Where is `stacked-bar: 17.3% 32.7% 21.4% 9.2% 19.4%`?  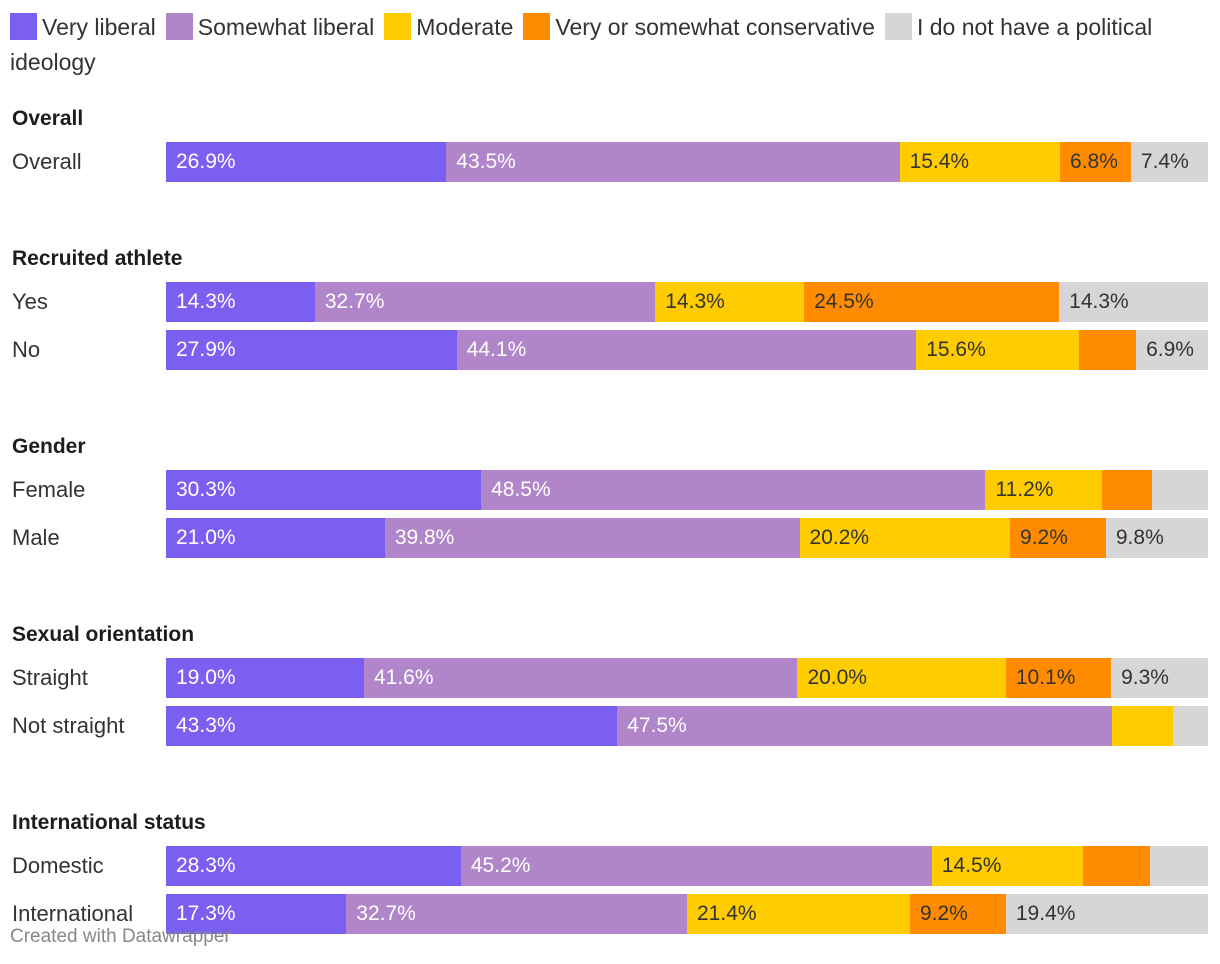
stacked-bar: 17.3% 32.7% 21.4% 9.2% 19.4% is located at coordinates (687, 914).